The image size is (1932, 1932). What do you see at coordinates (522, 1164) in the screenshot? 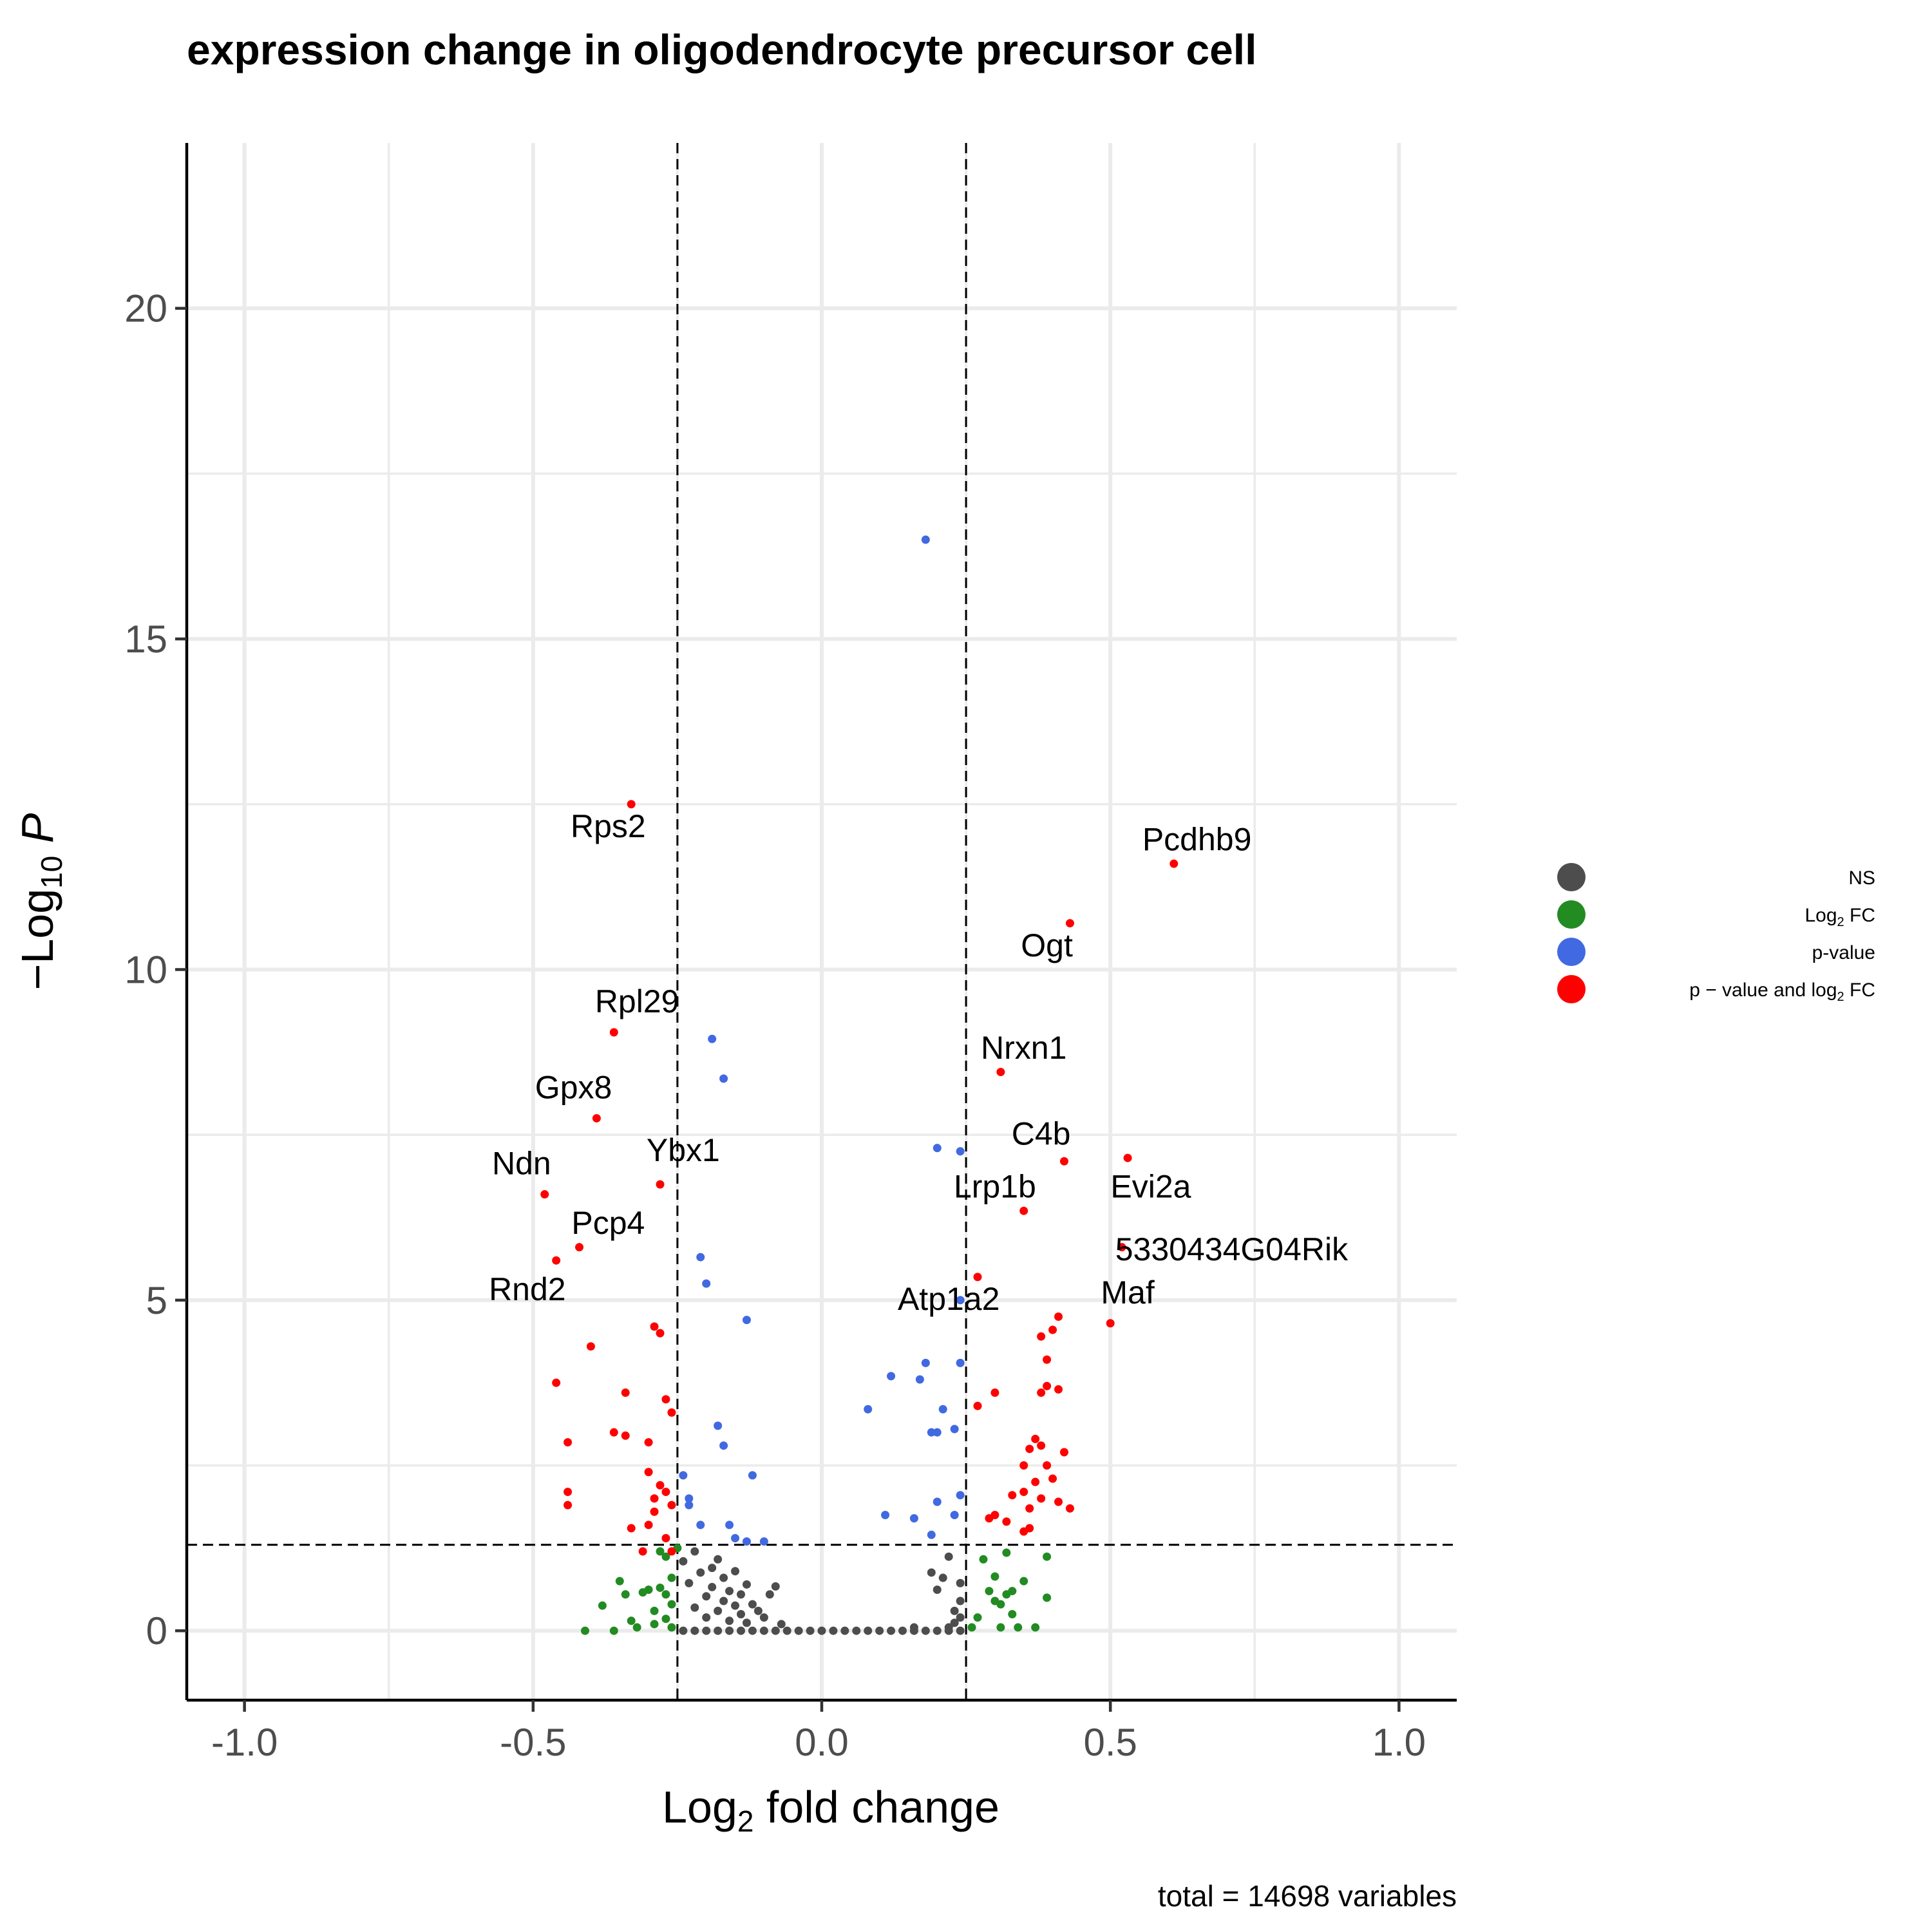
I see `gene-label: Ndn` at bounding box center [522, 1164].